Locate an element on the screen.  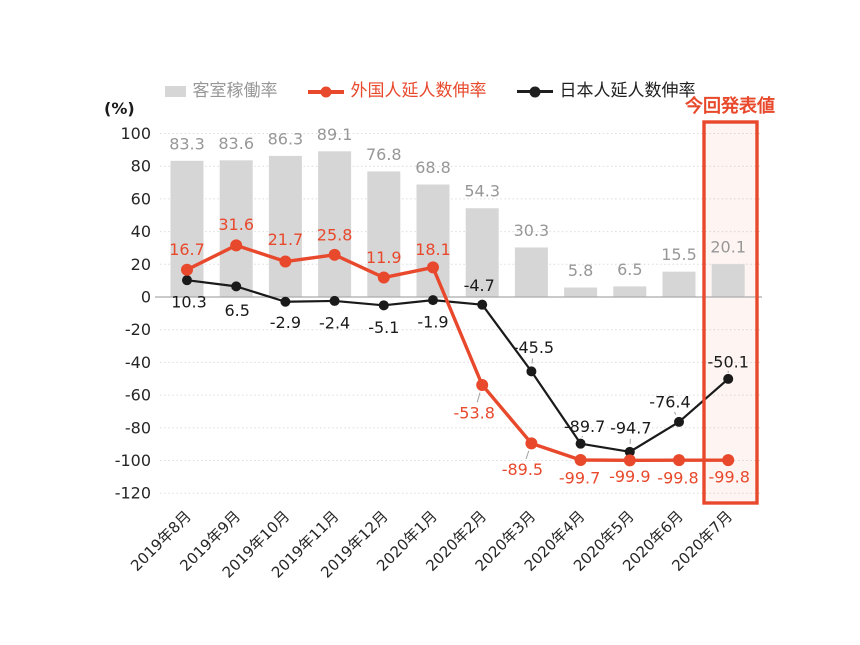
value-label-日本人延人数伸率: -5.1 is located at coordinates (383, 327).